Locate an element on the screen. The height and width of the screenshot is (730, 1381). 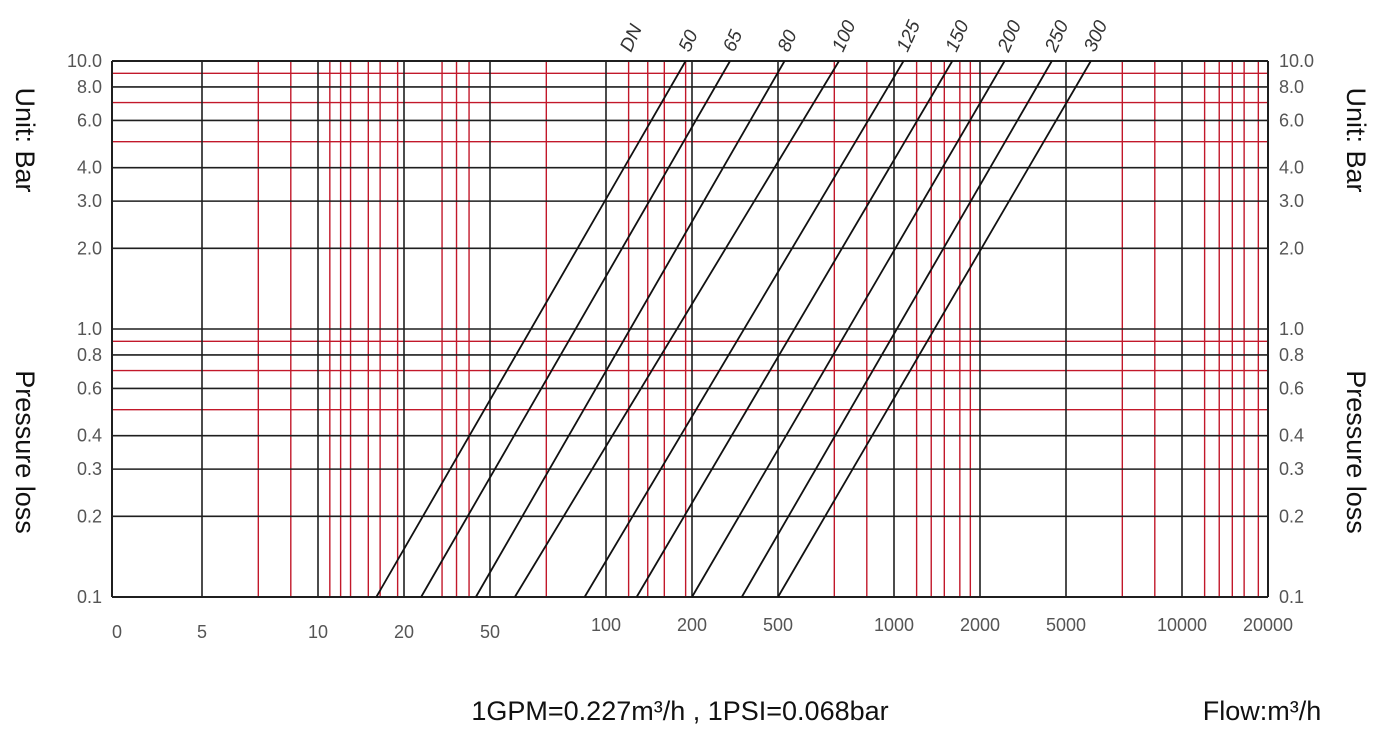
x-tick-label: 50 is located at coordinates (490, 632).